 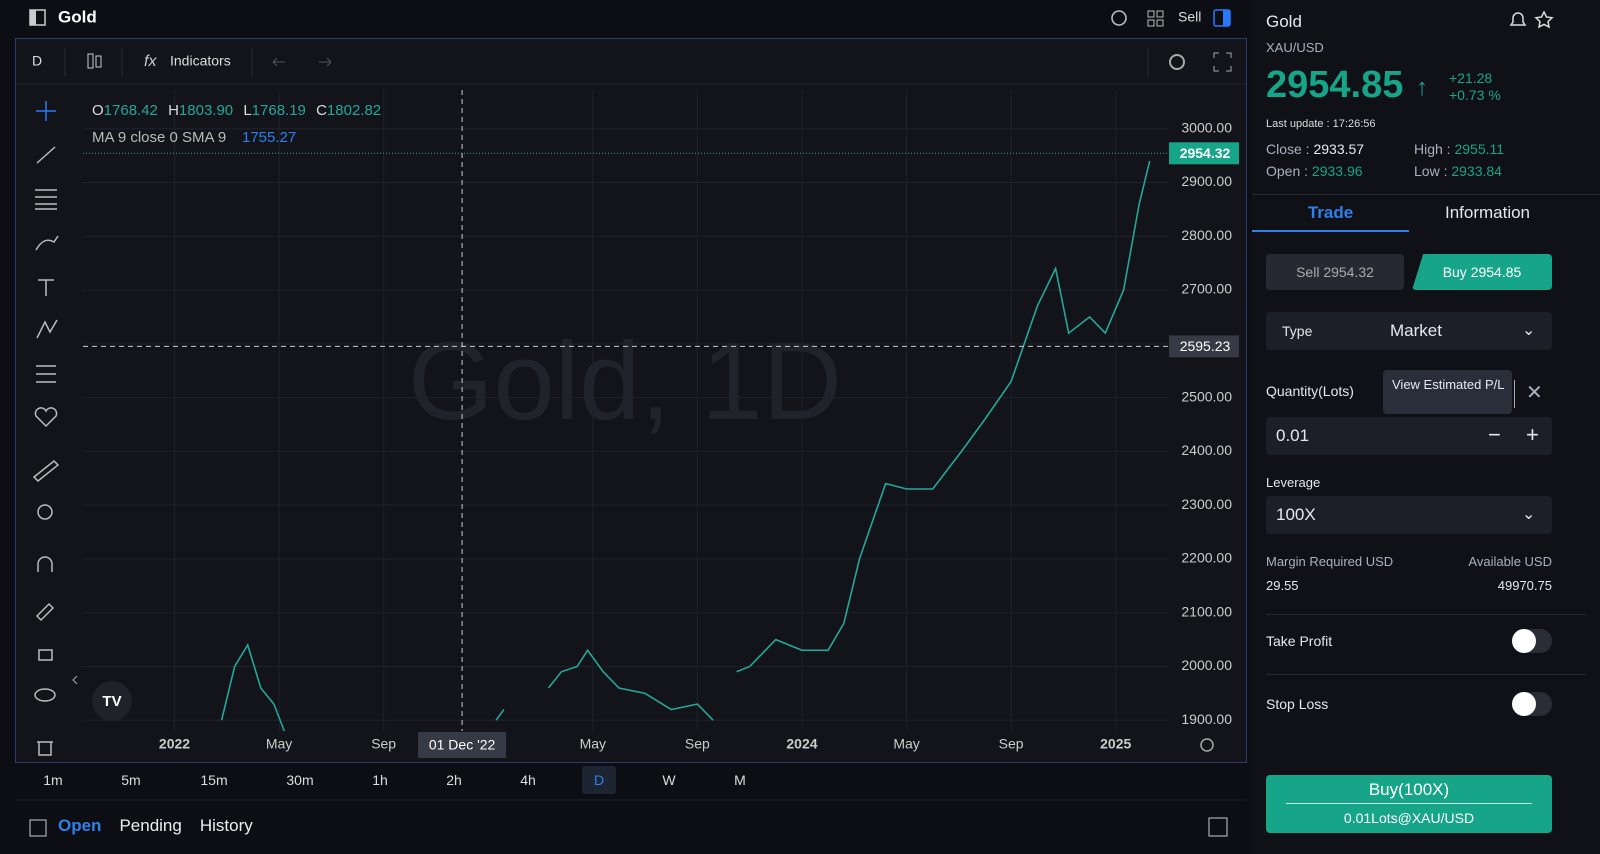 I want to click on zoom-tool, so click(x=45, y=512).